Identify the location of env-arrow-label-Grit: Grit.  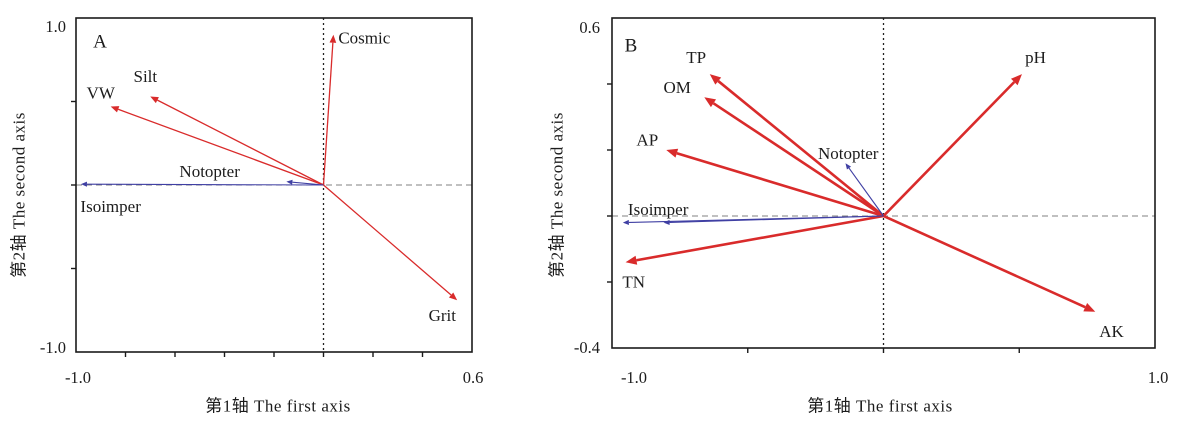
(443, 315).